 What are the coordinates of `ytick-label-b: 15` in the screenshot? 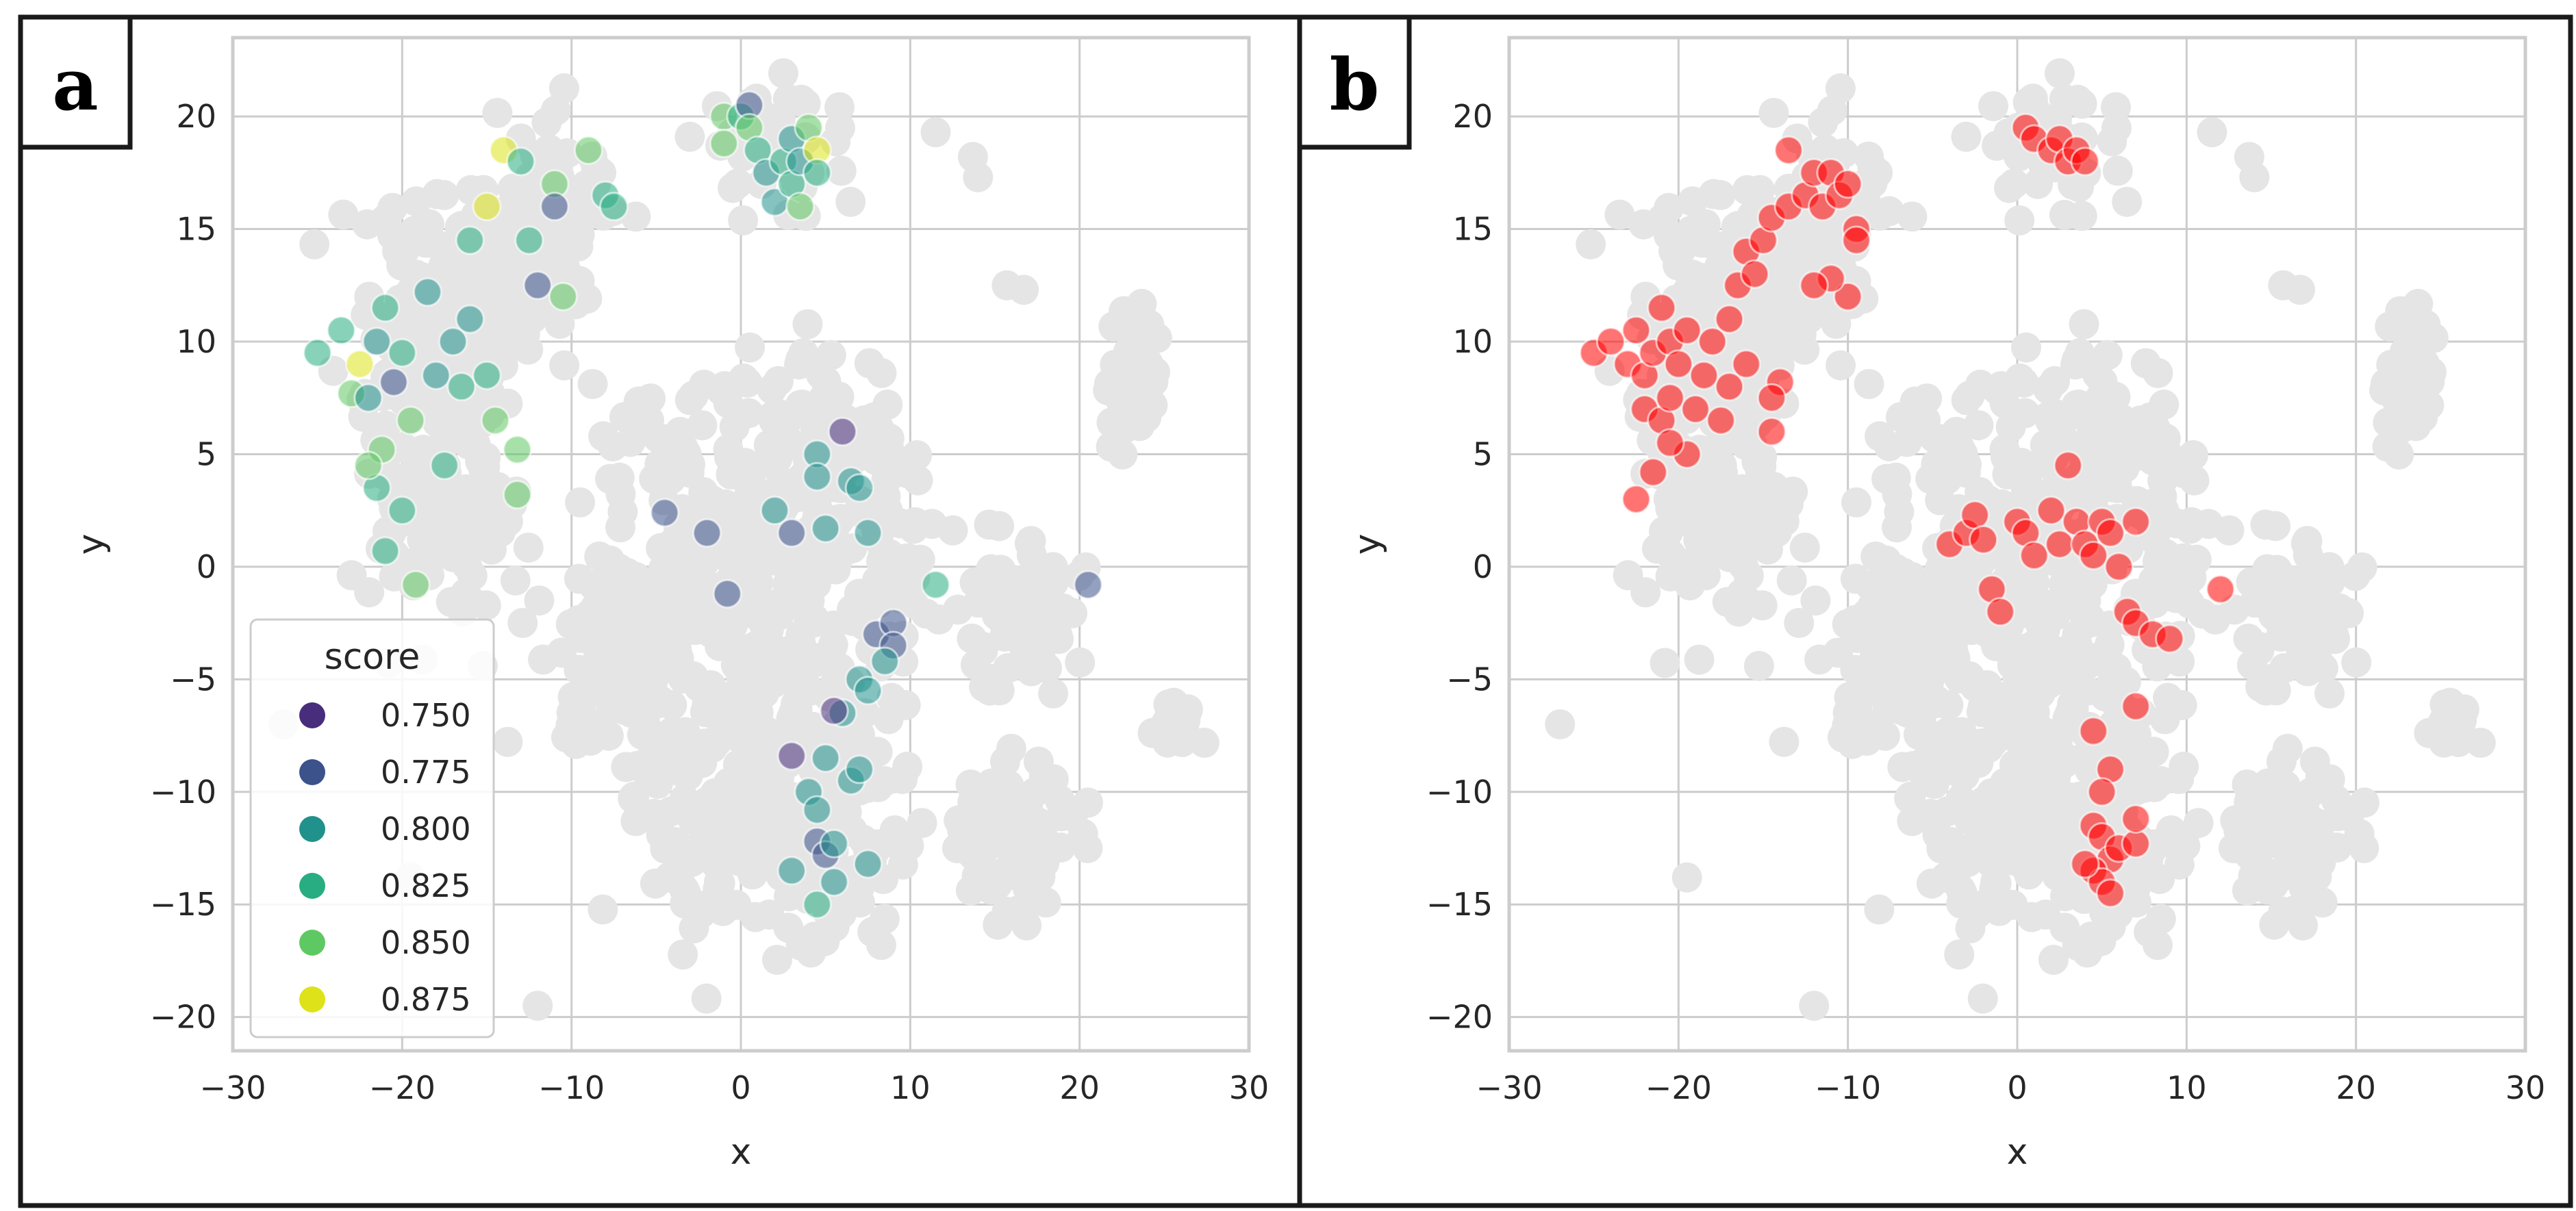 It's located at (1473, 229).